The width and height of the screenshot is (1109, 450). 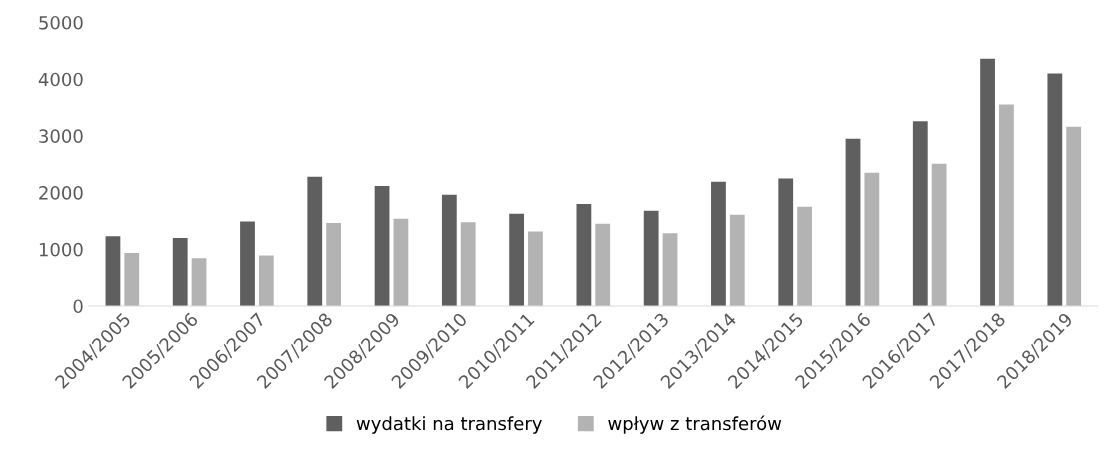 I want to click on y-tick-label: 0, so click(x=78, y=306).